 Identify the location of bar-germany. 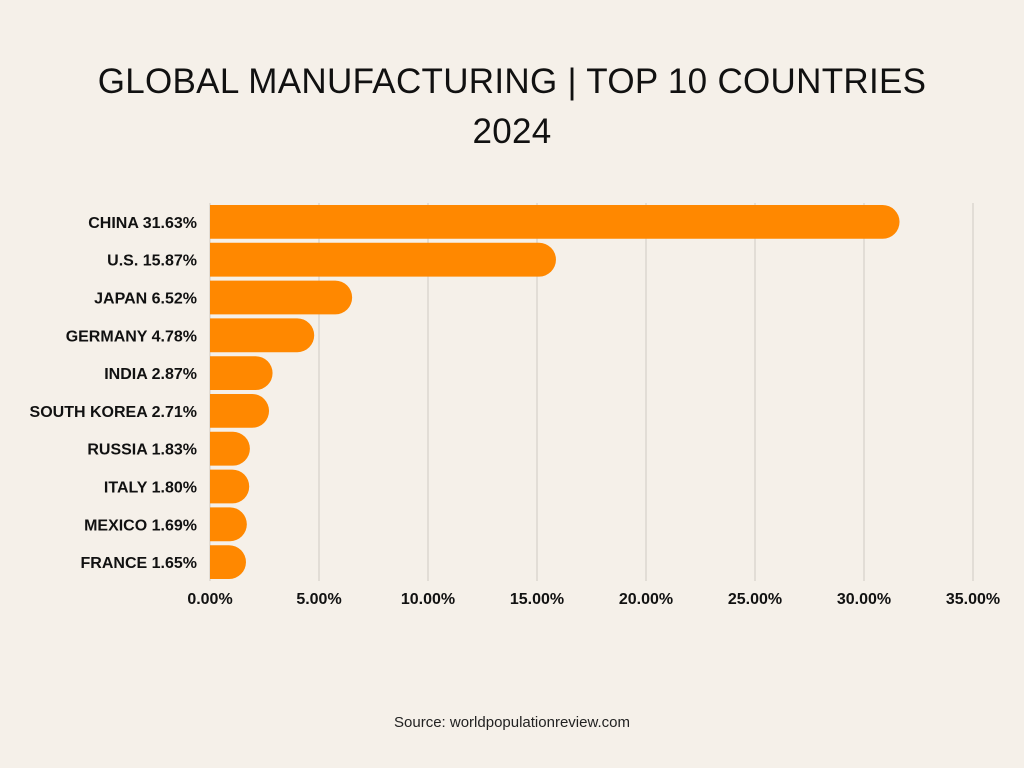
(262, 335).